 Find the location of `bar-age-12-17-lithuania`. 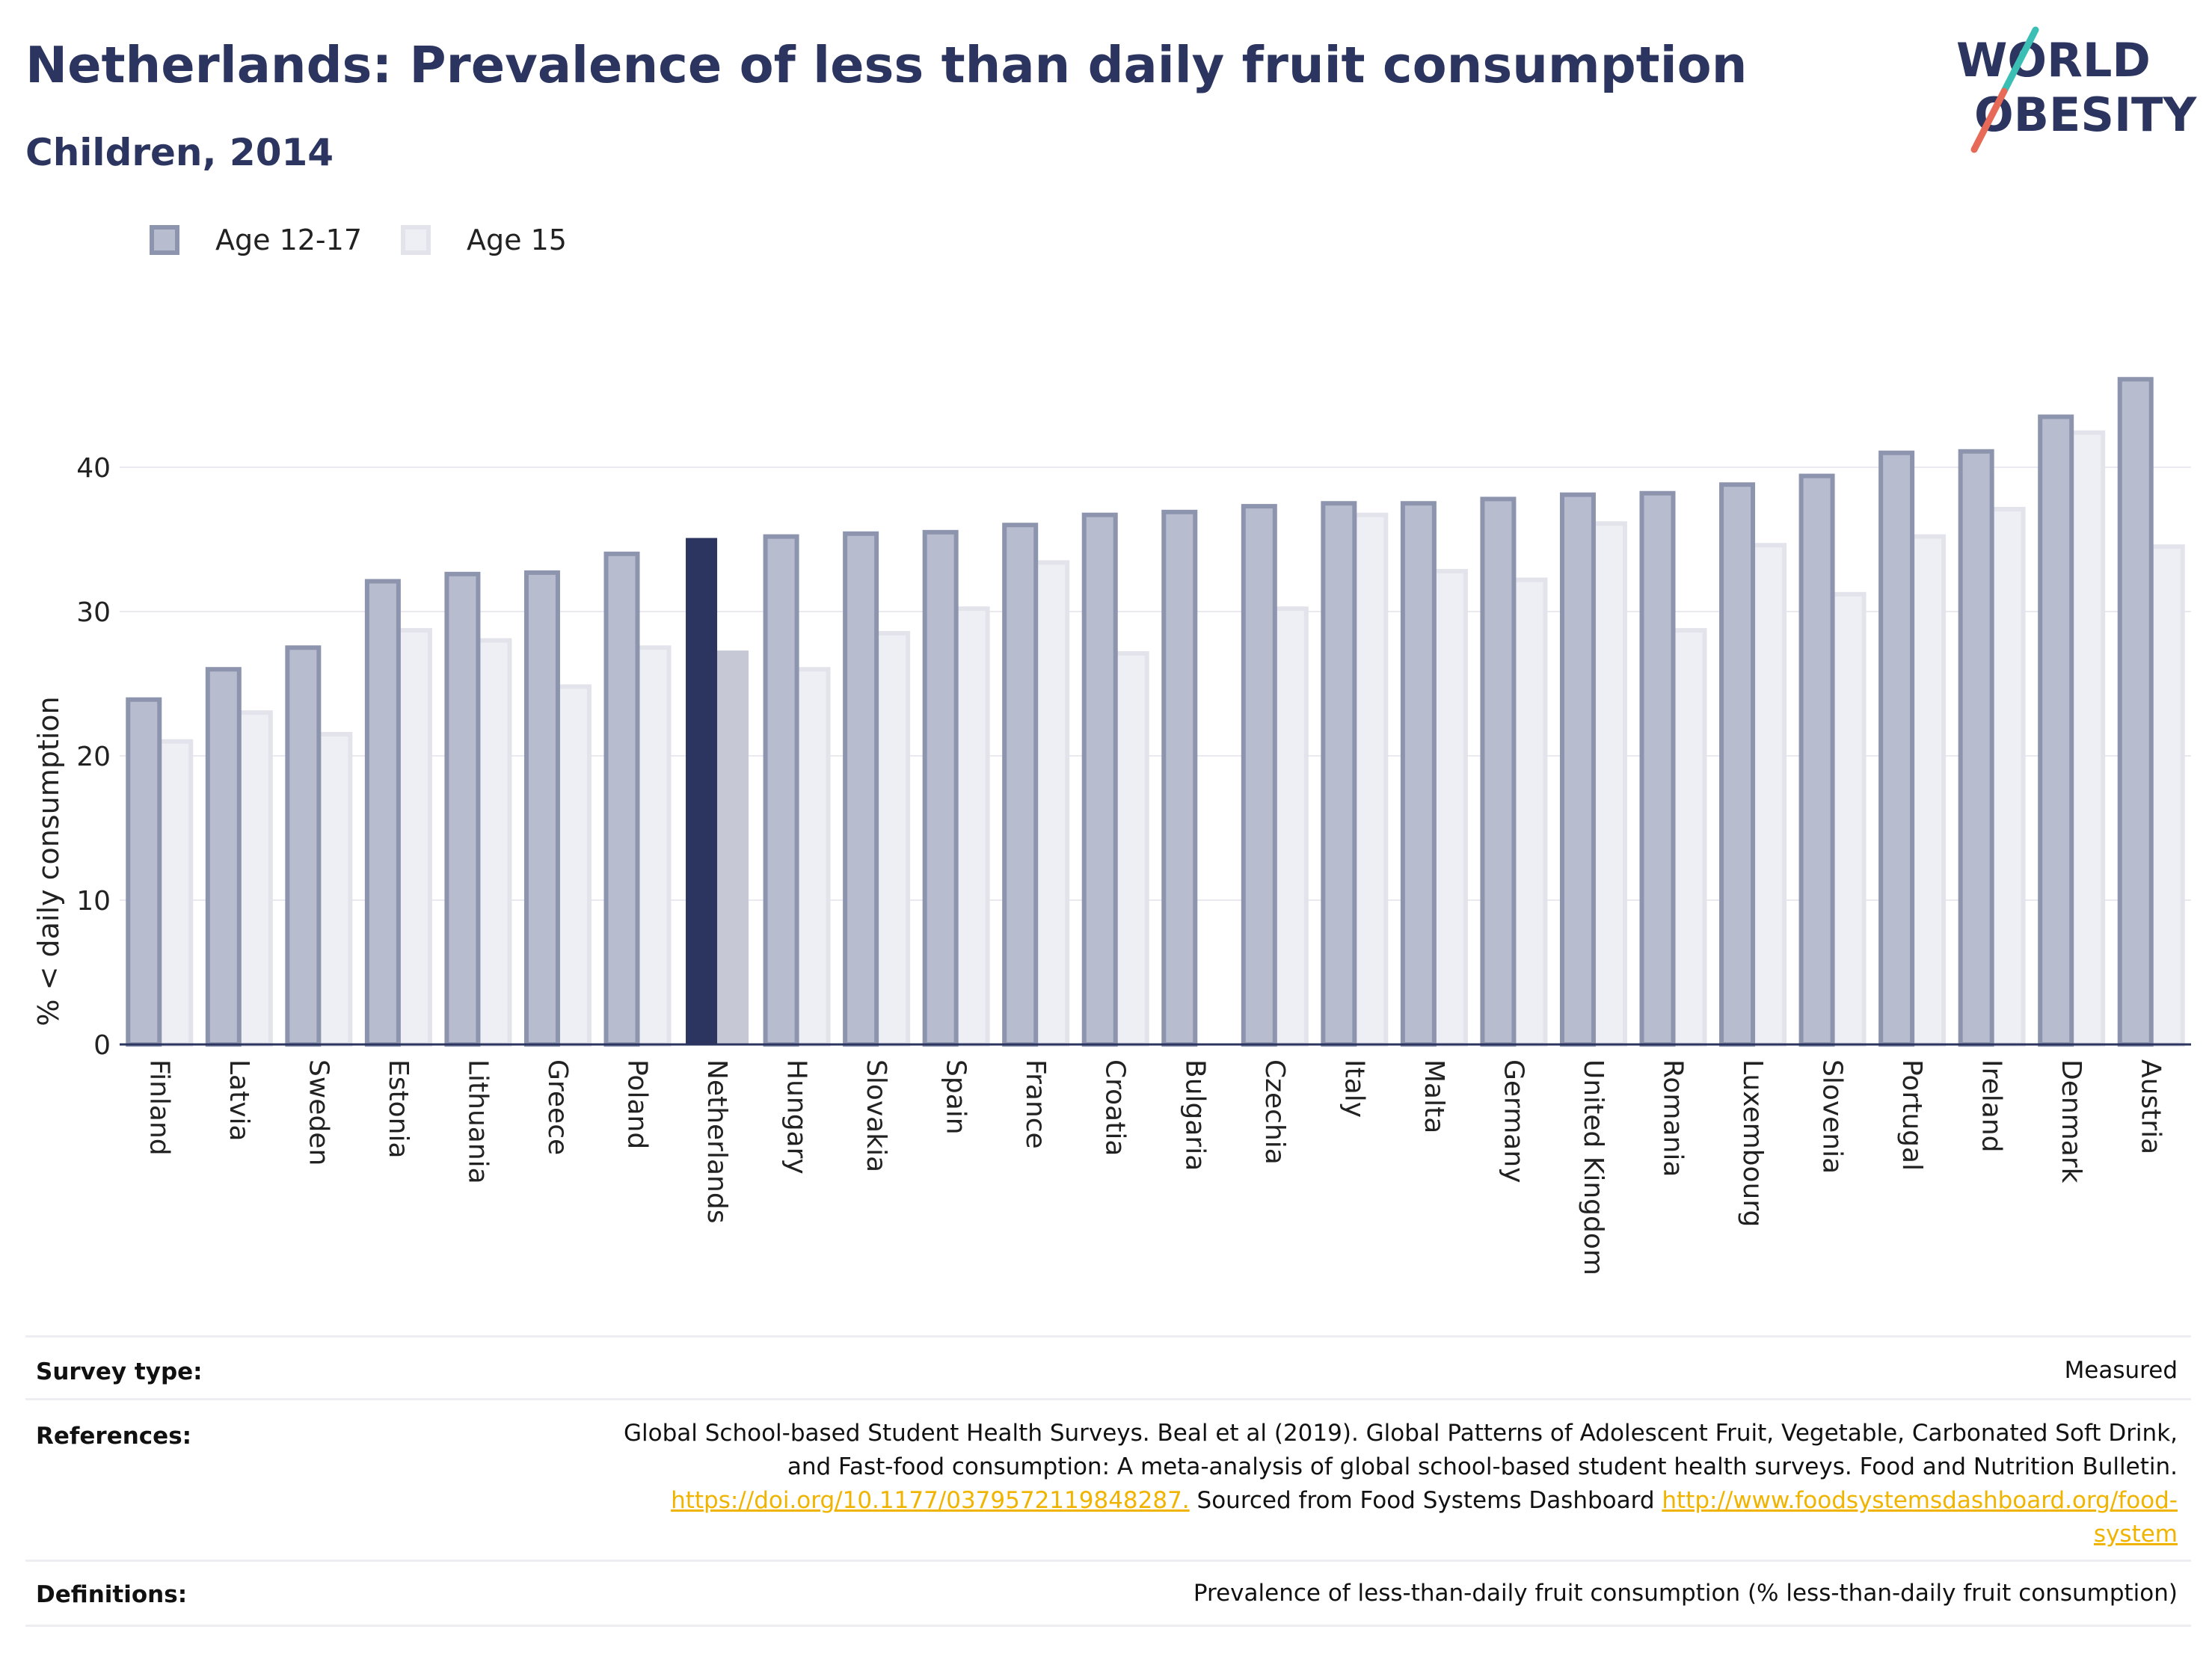

bar-age-12-17-lithuania is located at coordinates (462, 809).